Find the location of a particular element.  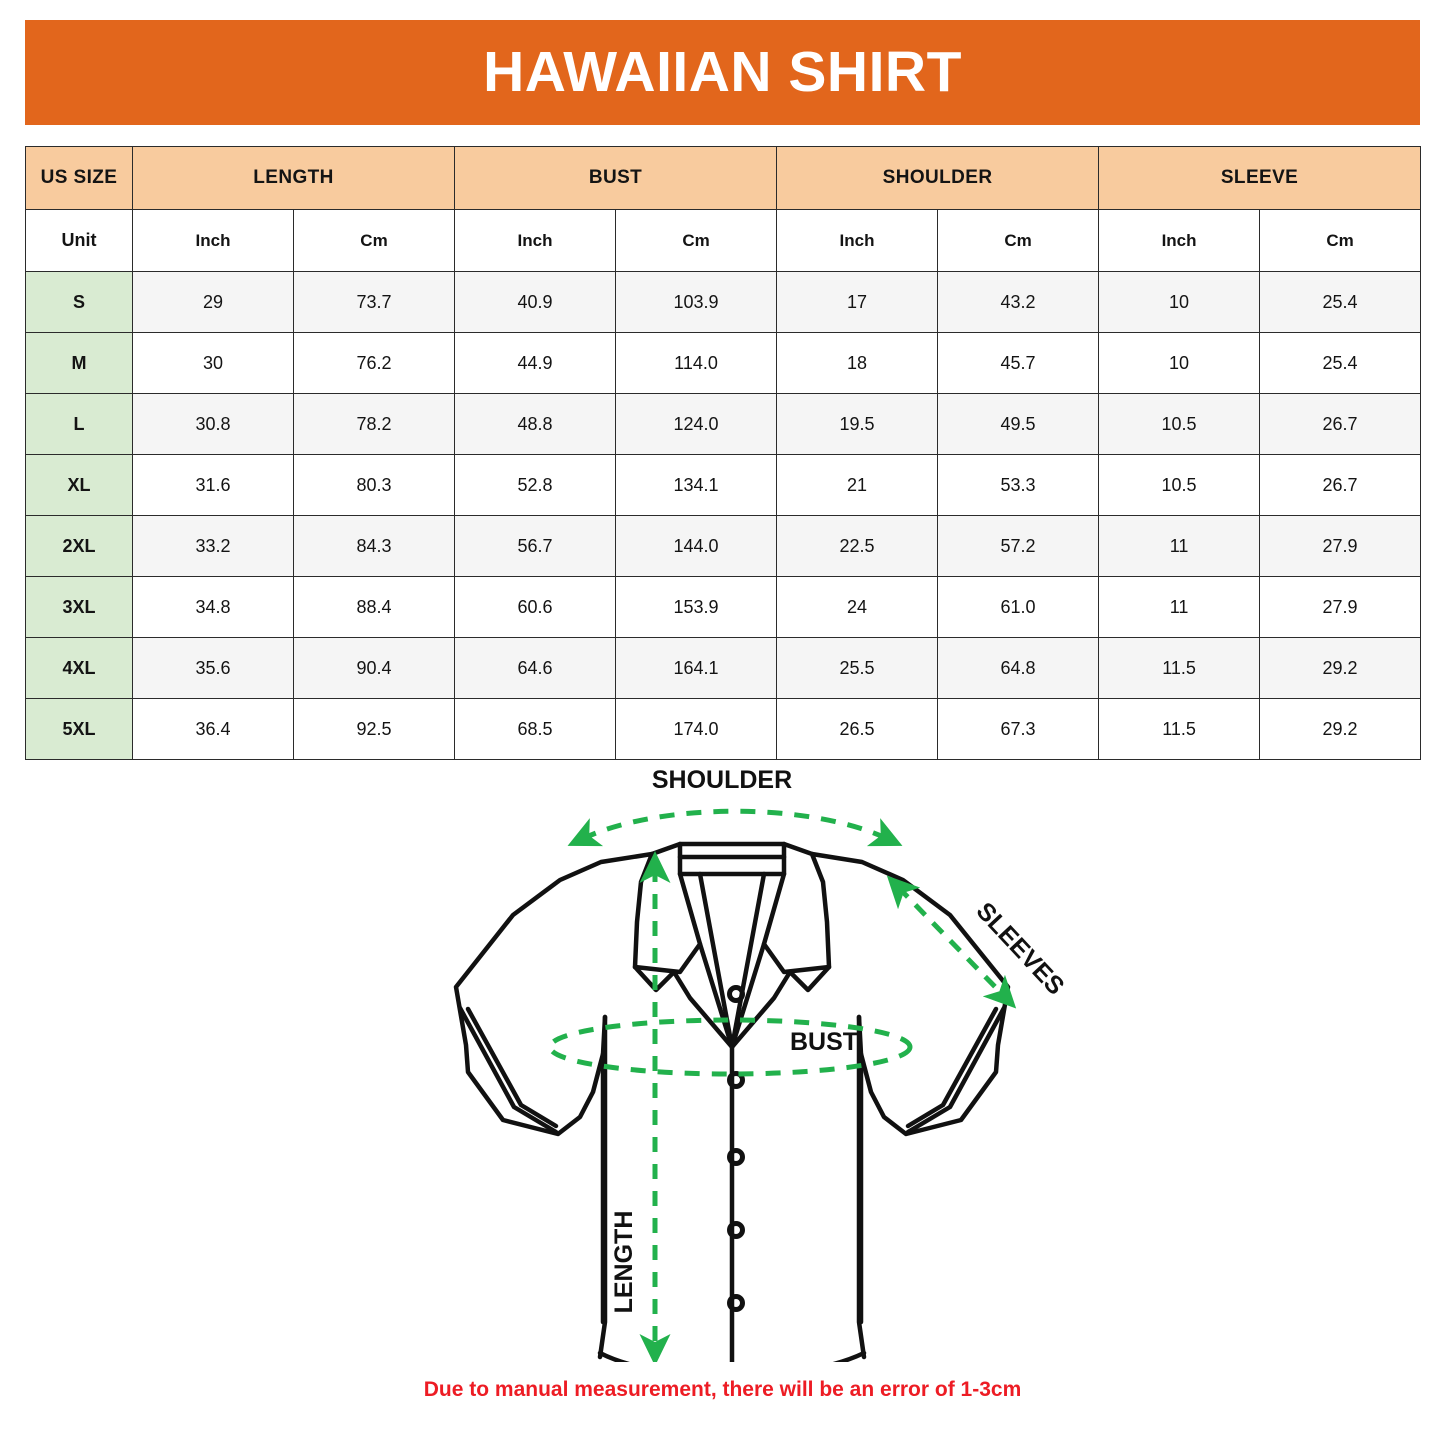

data-cell: 124.0 is located at coordinates (696, 424).